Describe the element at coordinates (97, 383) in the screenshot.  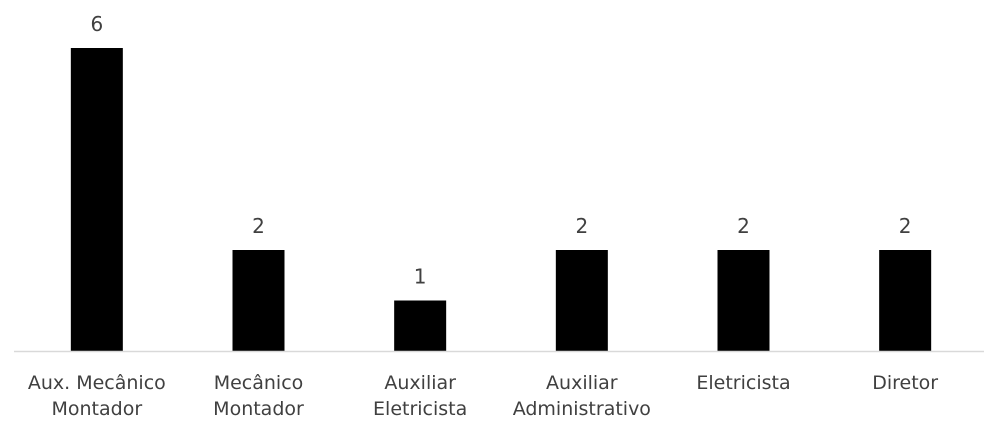
I see `x-tick-label-line: Aux. Mecânico` at that location.